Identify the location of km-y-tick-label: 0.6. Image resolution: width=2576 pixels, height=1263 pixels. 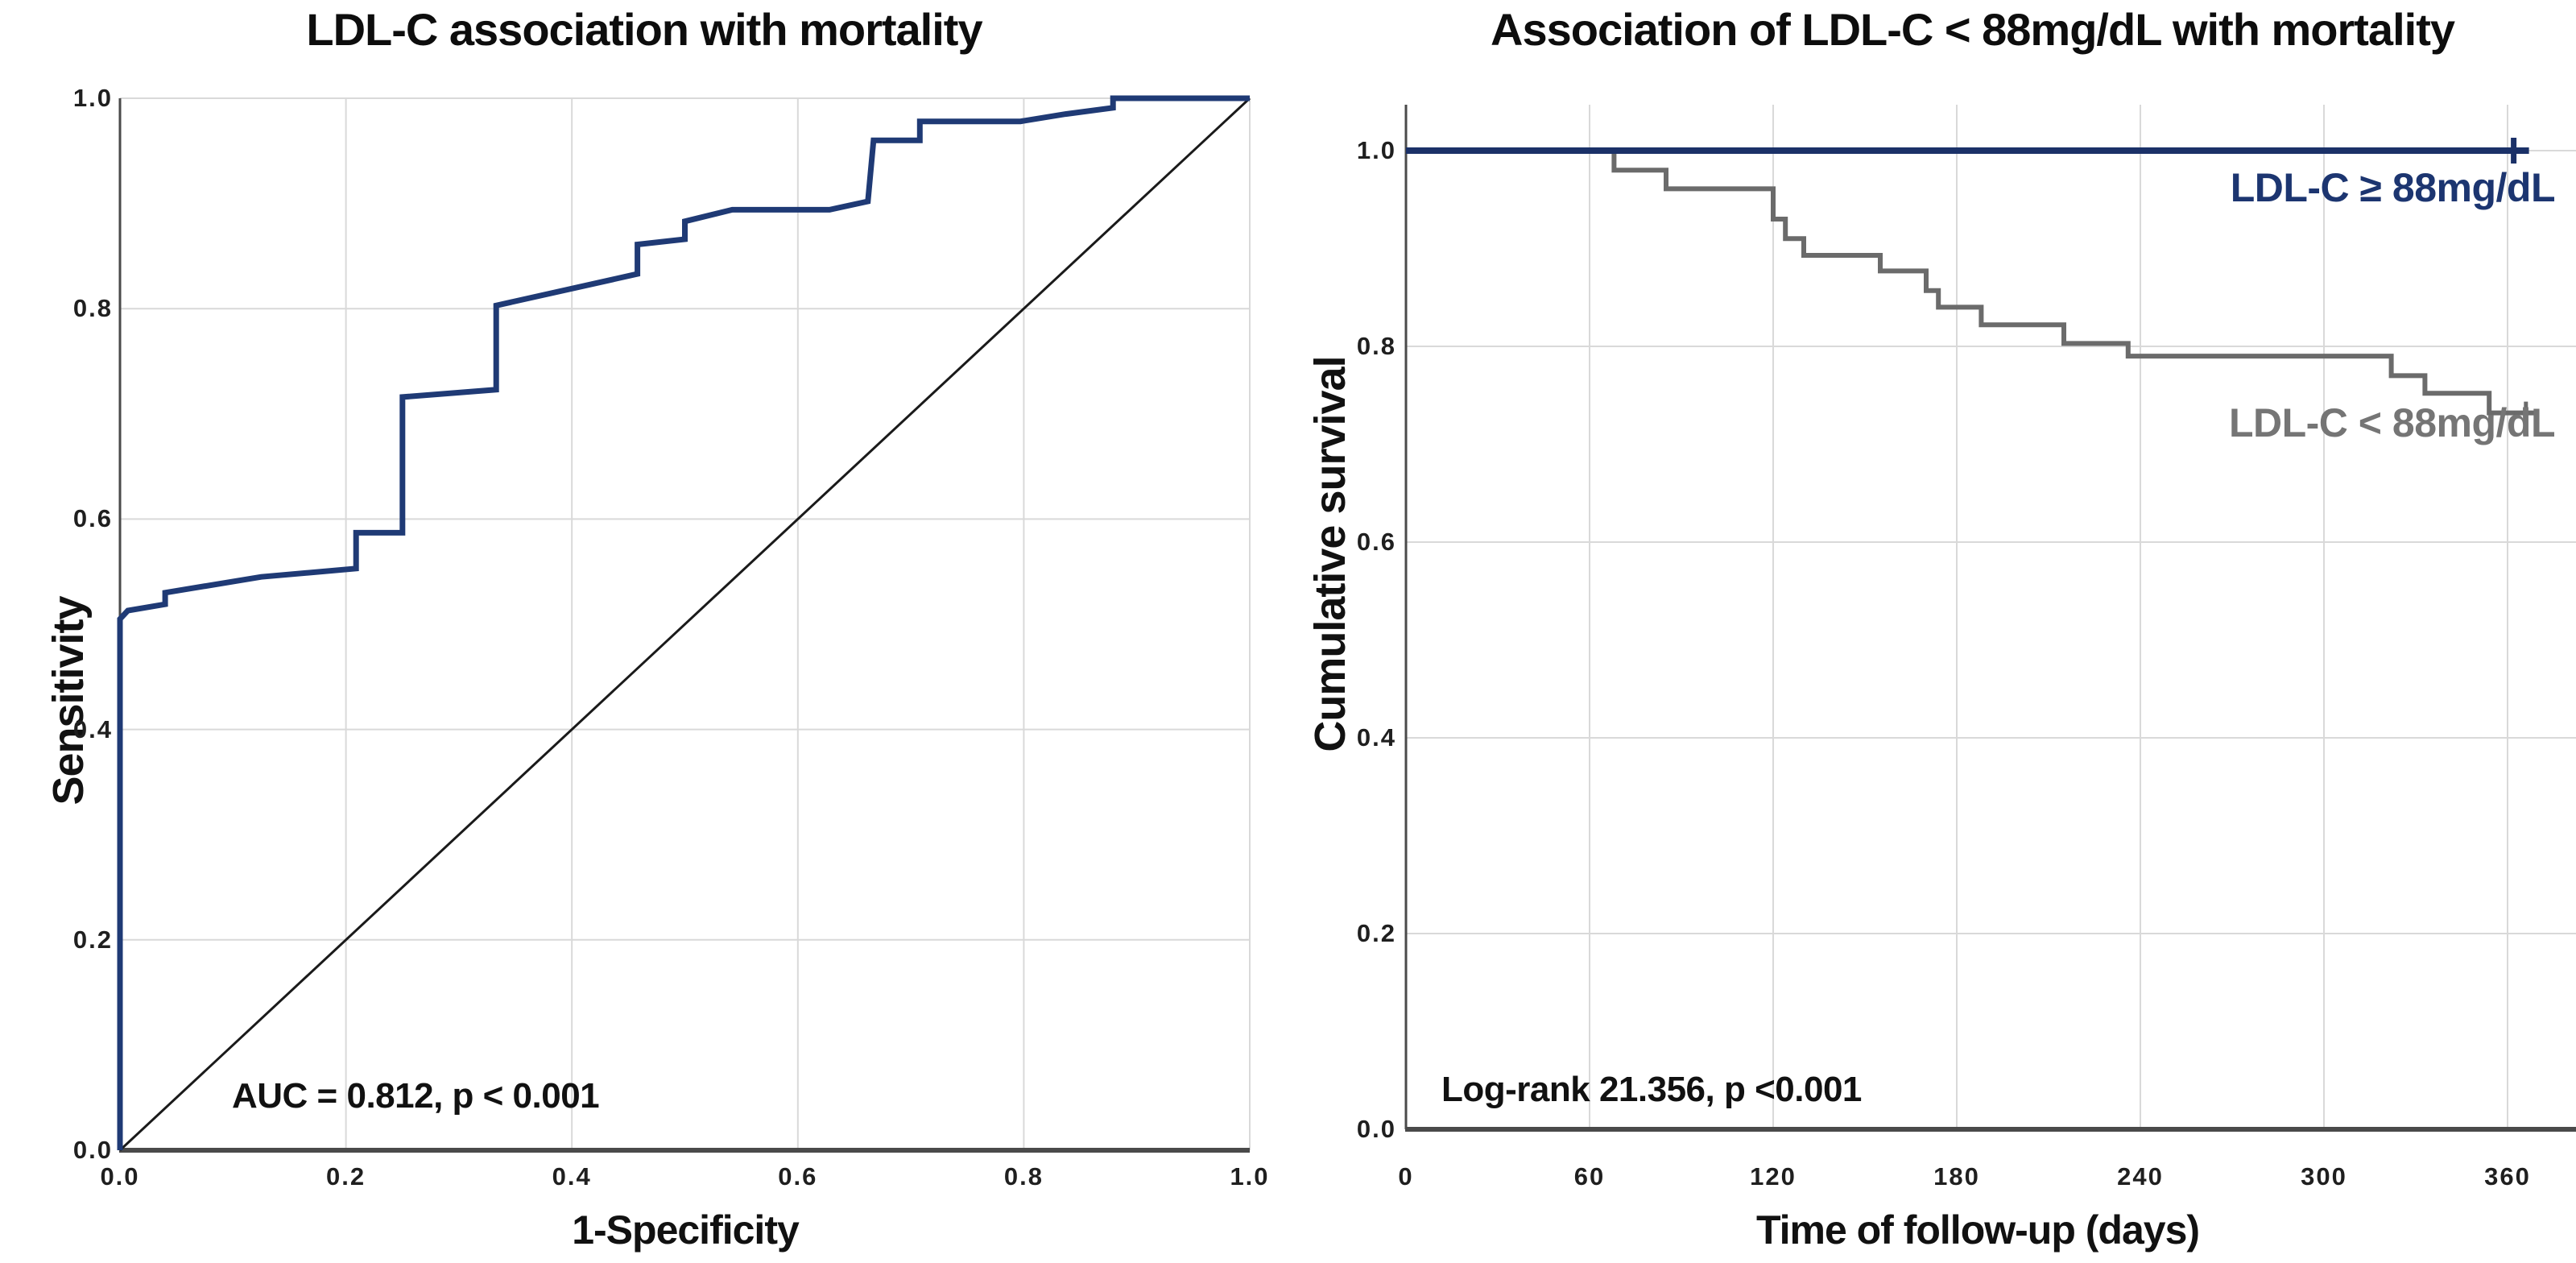
(1376, 542).